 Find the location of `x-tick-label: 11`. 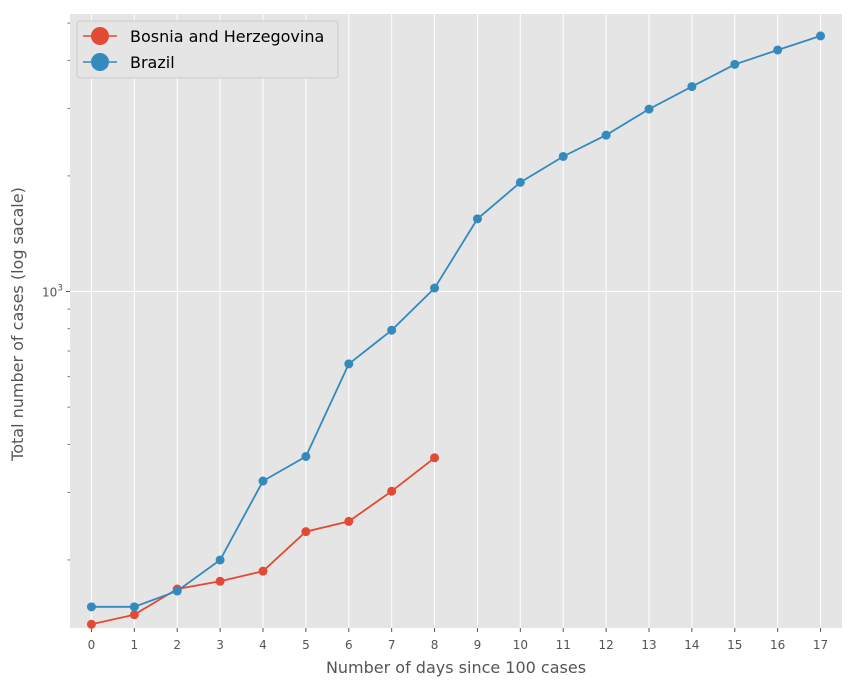

x-tick-label: 11 is located at coordinates (563, 645).